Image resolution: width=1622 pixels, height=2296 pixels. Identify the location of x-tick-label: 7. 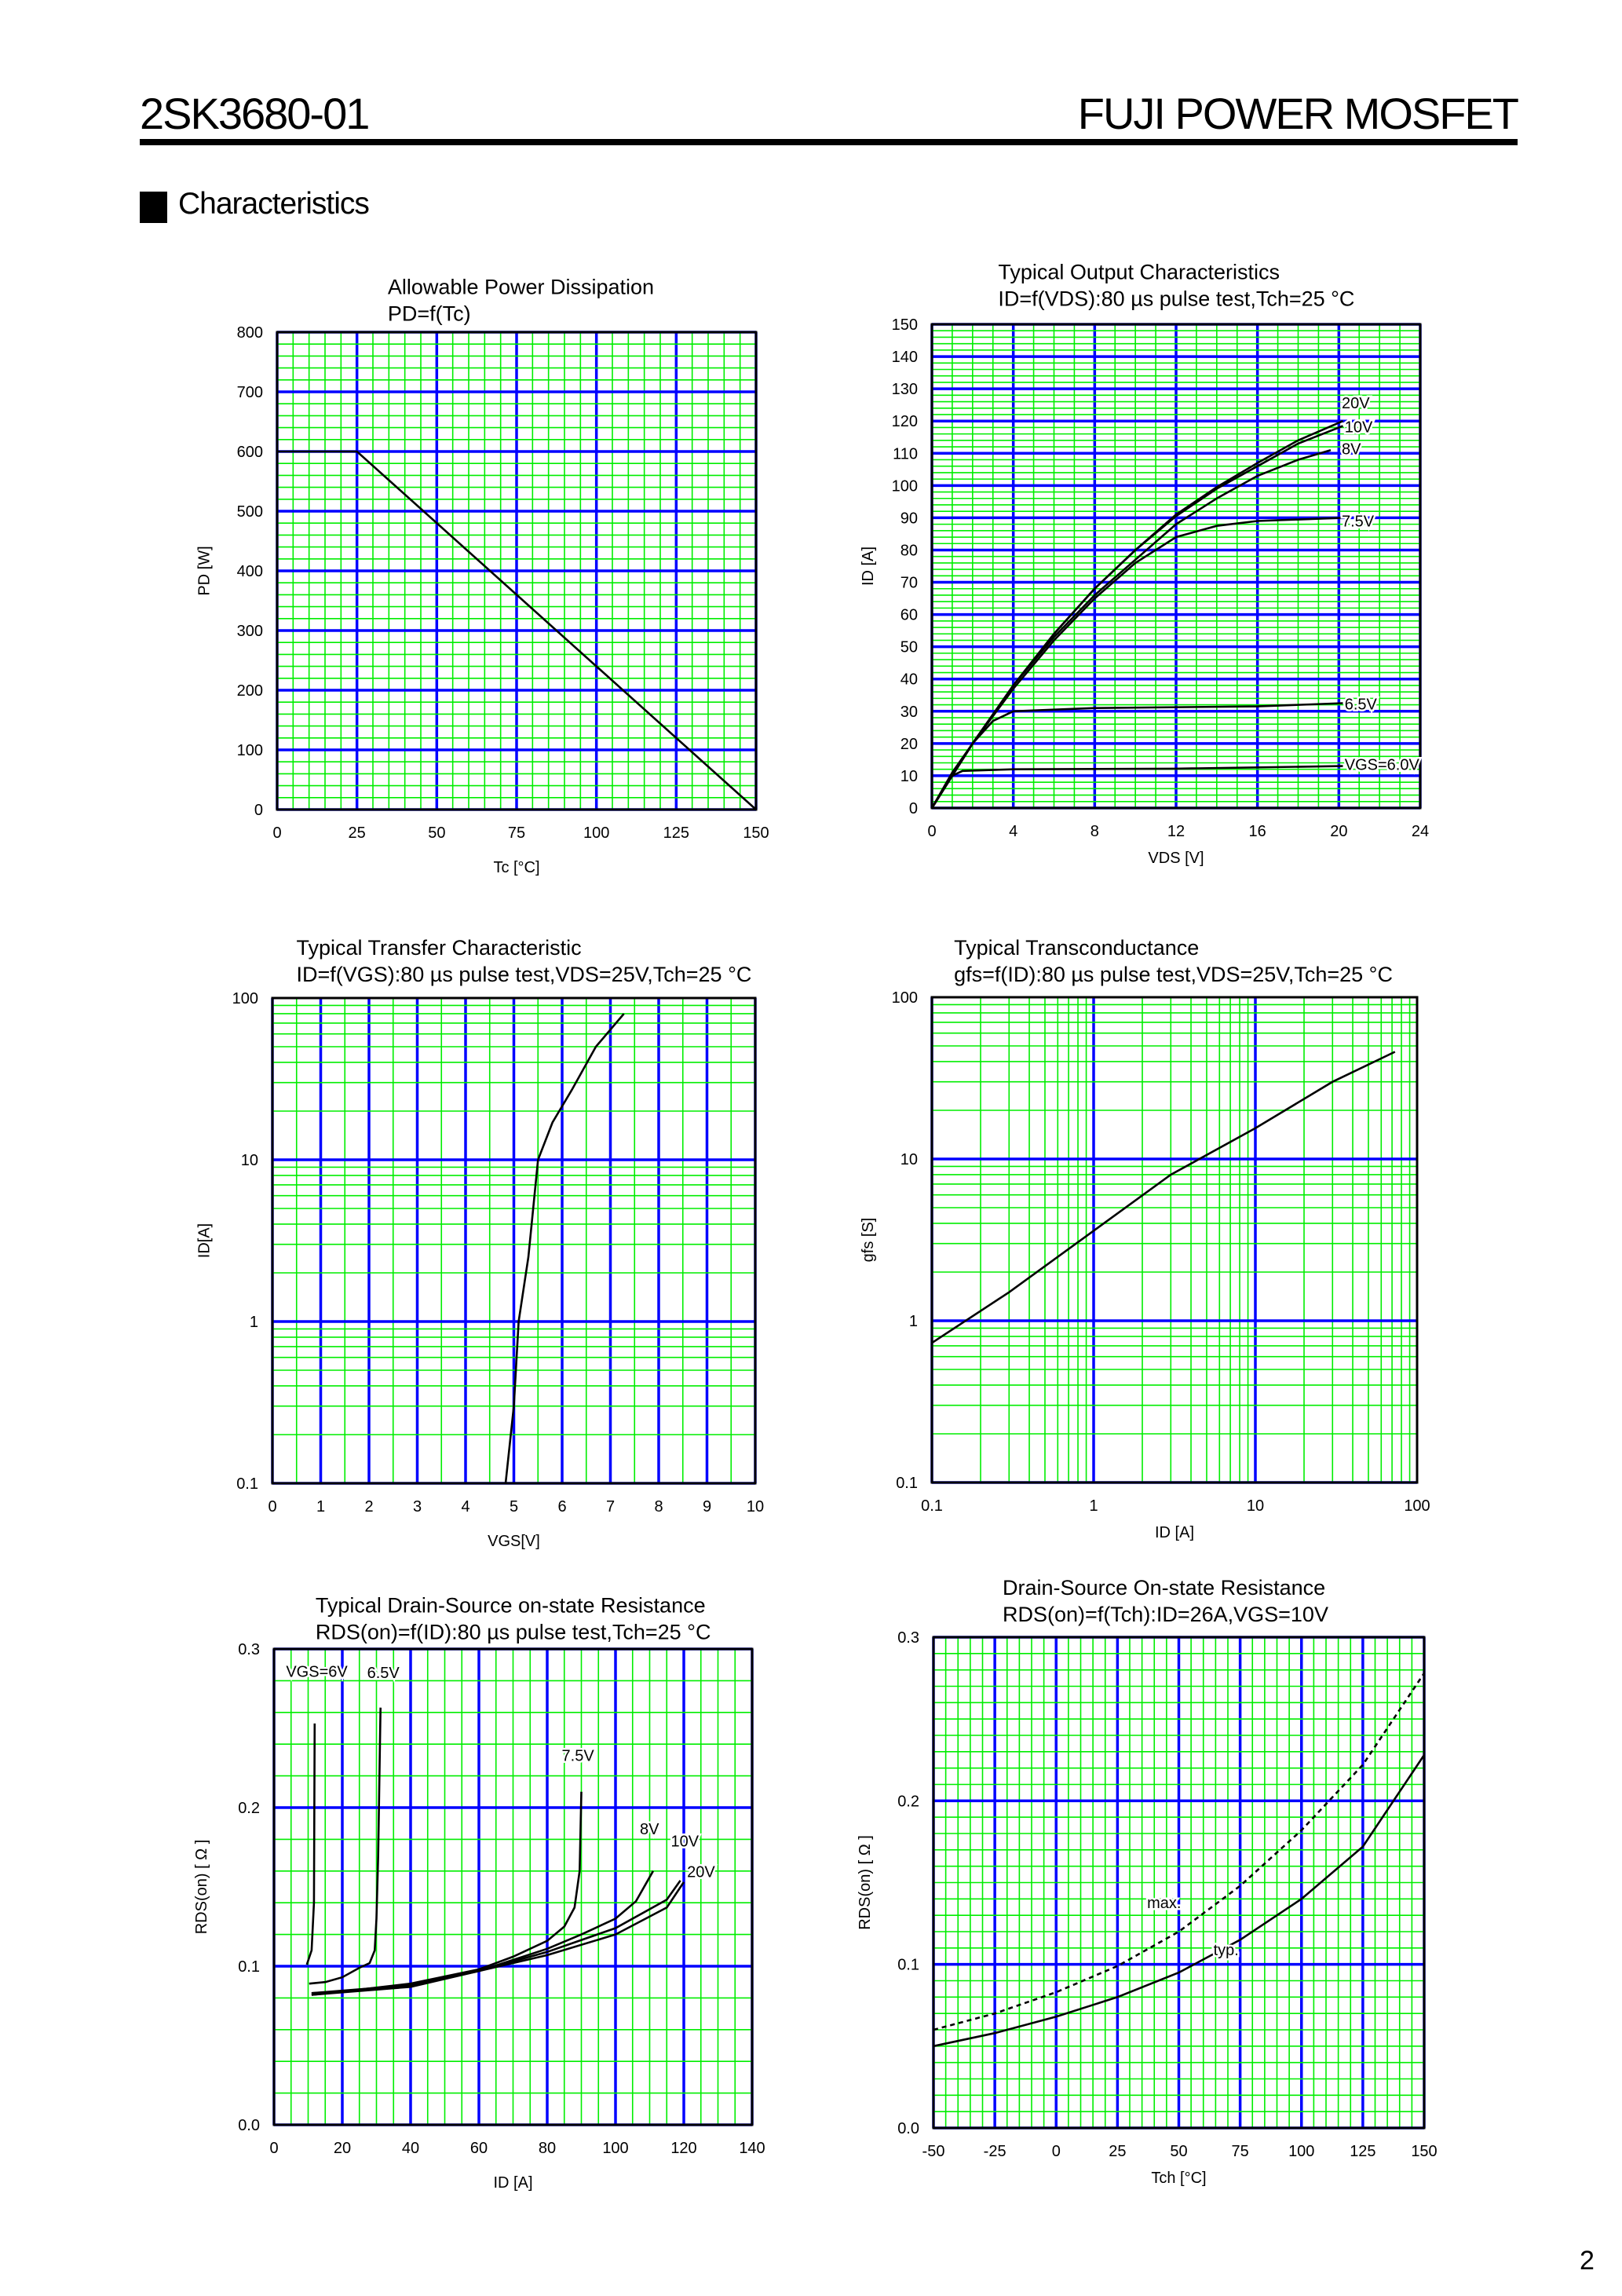
(610, 1506).